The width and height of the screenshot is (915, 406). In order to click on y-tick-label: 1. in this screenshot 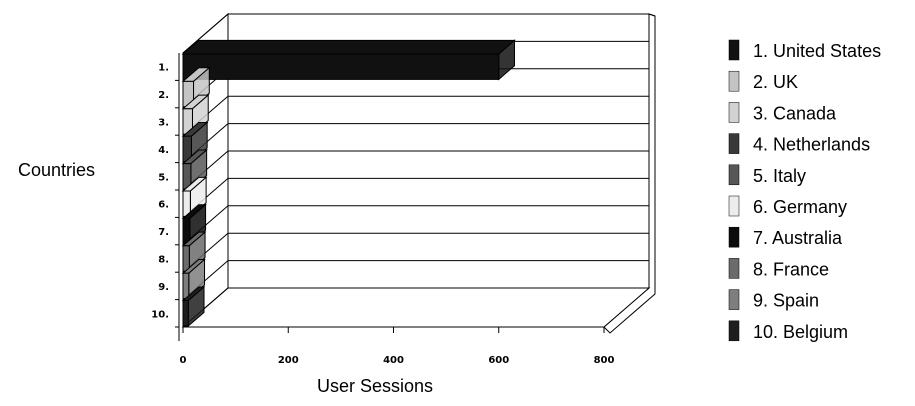, I will do `click(163, 68)`.